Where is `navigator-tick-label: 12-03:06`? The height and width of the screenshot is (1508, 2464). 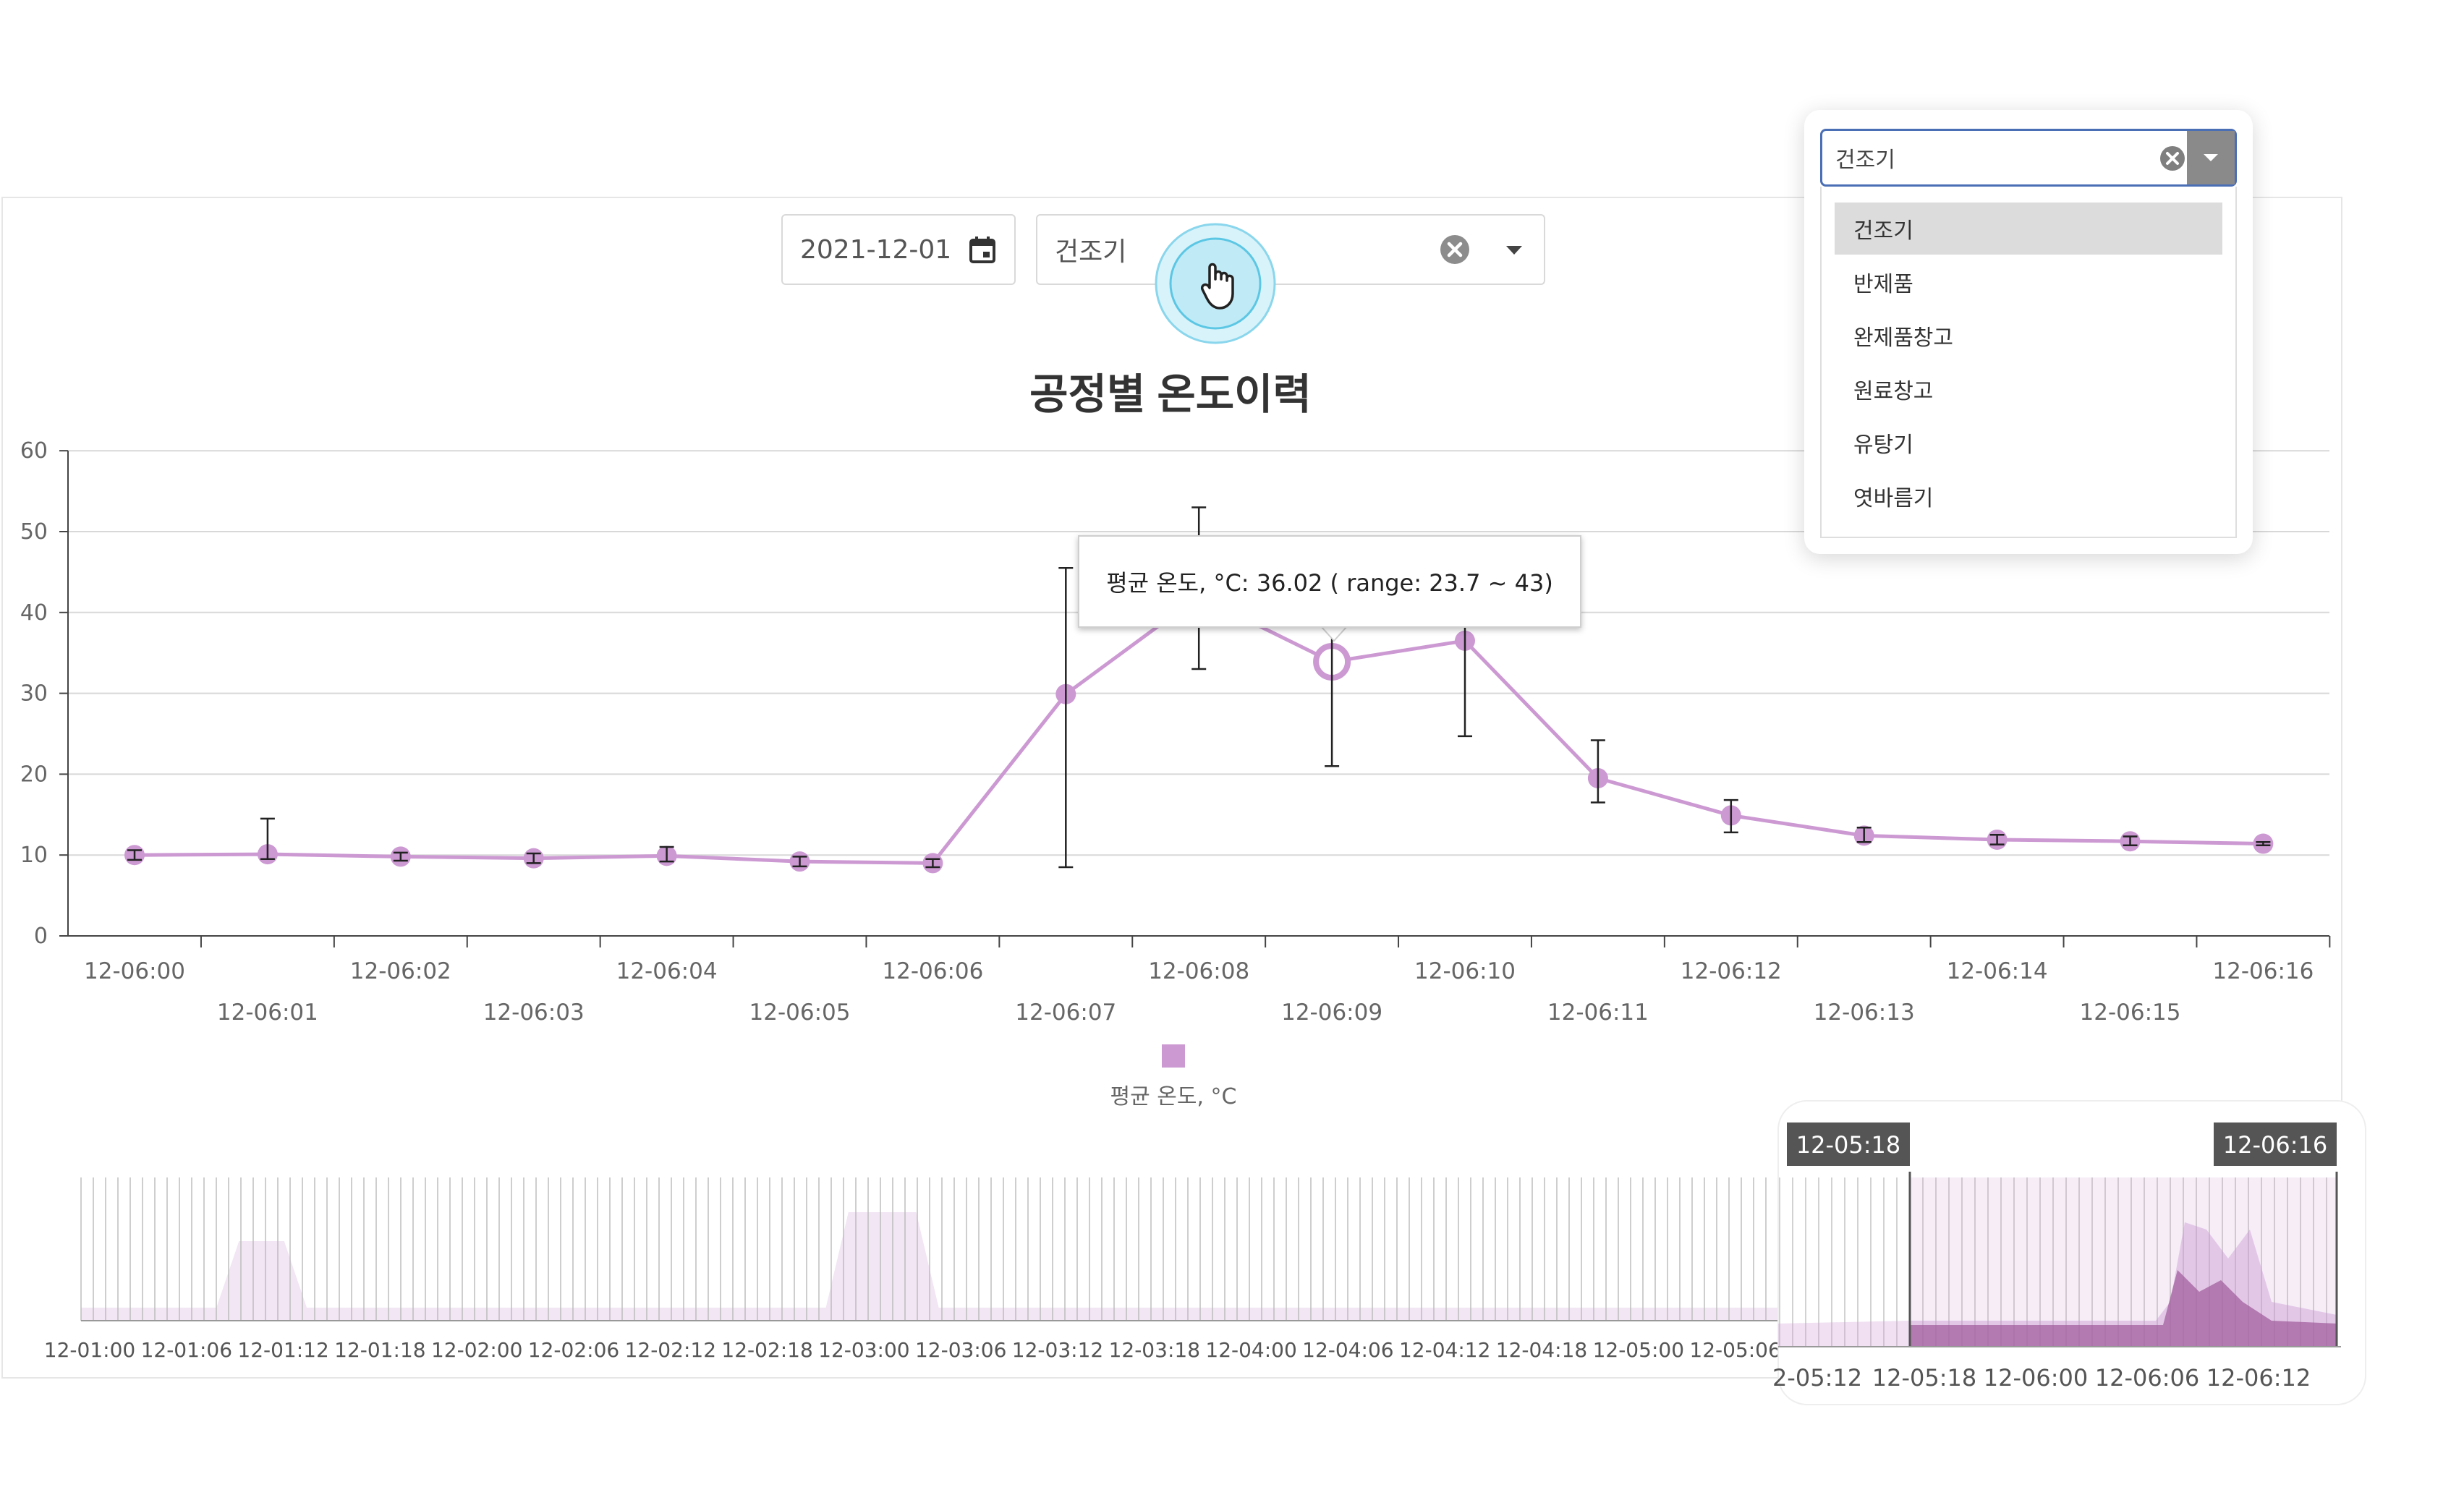
navigator-tick-label: 12-03:06 is located at coordinates (960, 1350).